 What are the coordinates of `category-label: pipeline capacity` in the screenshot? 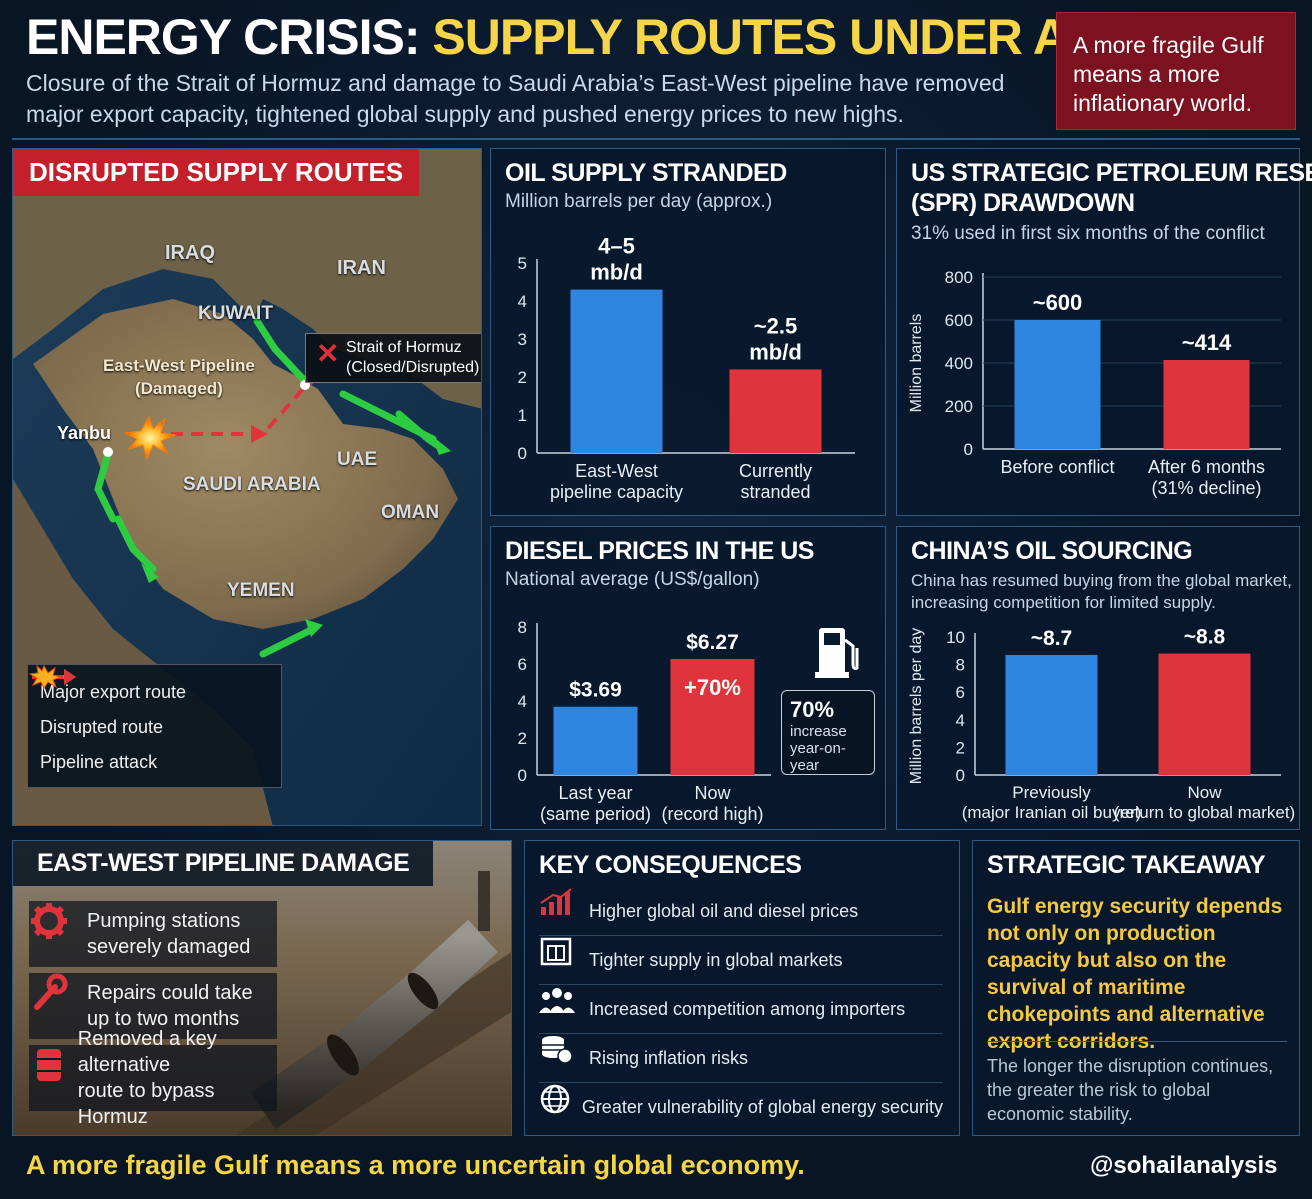 It's located at (616, 492).